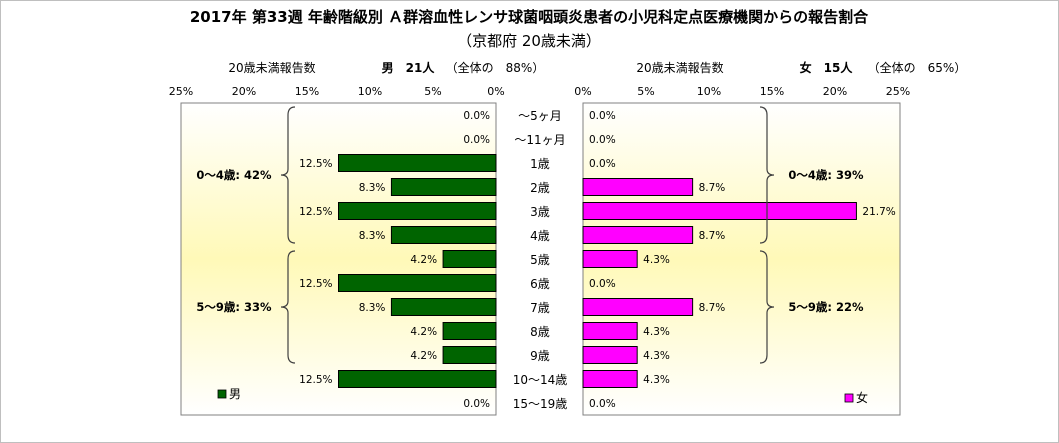 The image size is (1059, 443). I want to click on female-header-share: （全体の 65%）, so click(917, 67).